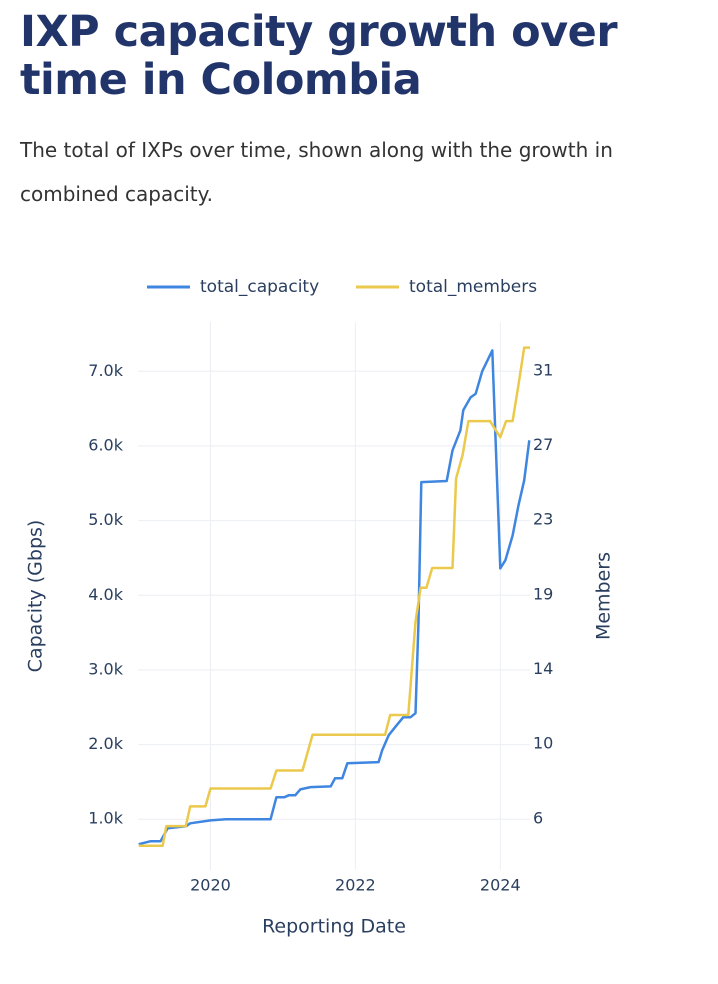 The width and height of the screenshot is (718, 984). What do you see at coordinates (355, 885) in the screenshot?
I see `x-tick-label: 2022` at bounding box center [355, 885].